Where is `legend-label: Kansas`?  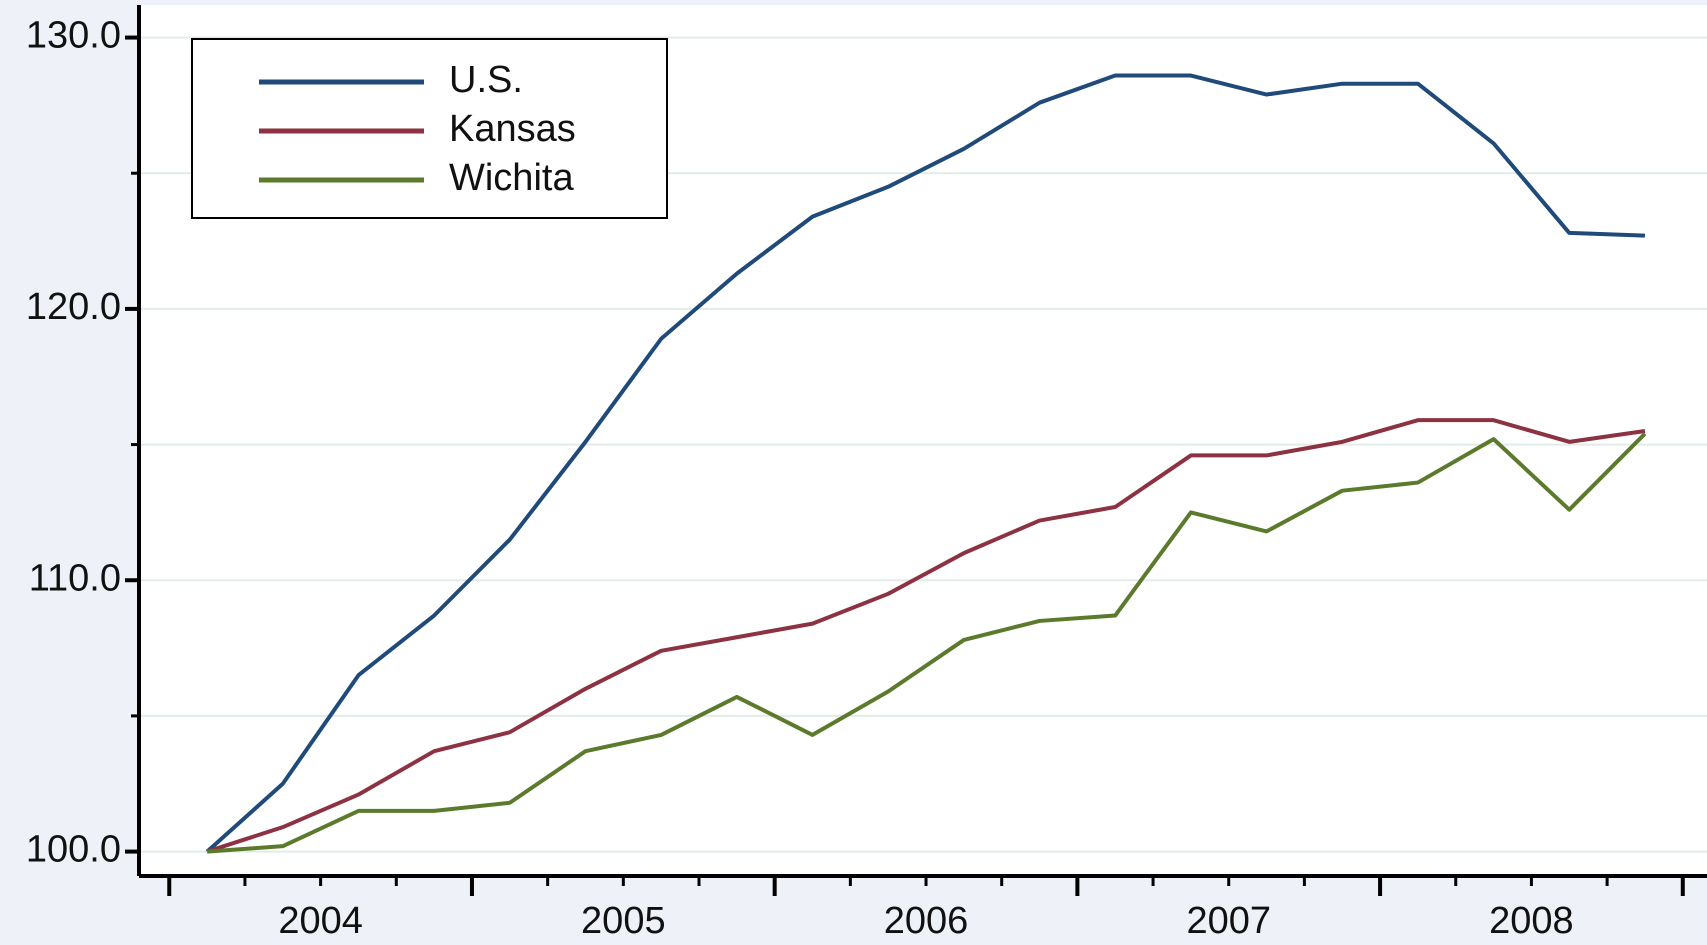 legend-label: Kansas is located at coordinates (512, 129).